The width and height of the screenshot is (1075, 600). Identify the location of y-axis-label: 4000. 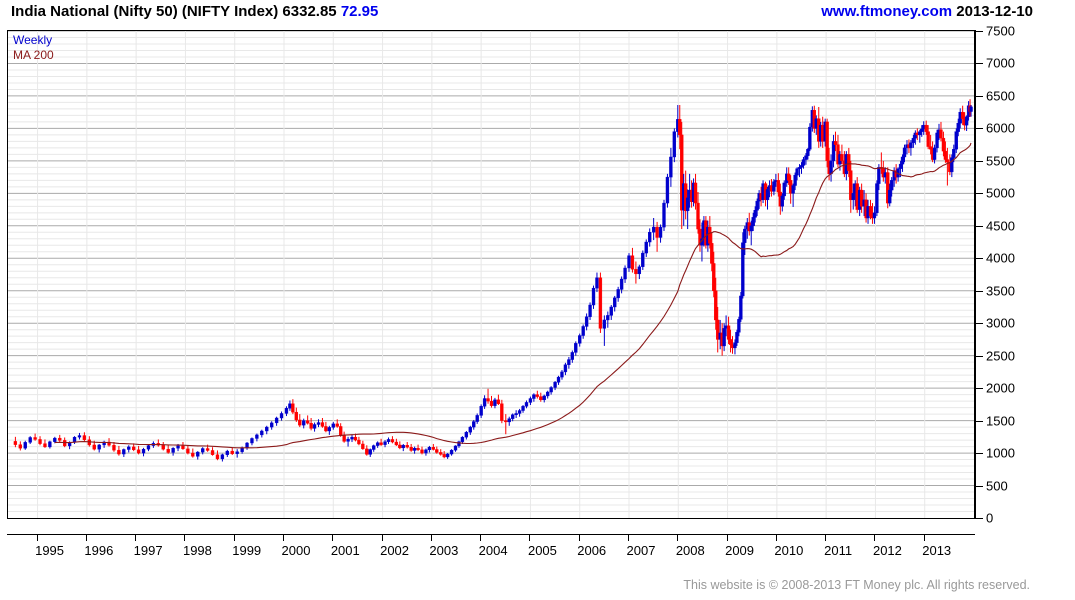
(1000, 258).